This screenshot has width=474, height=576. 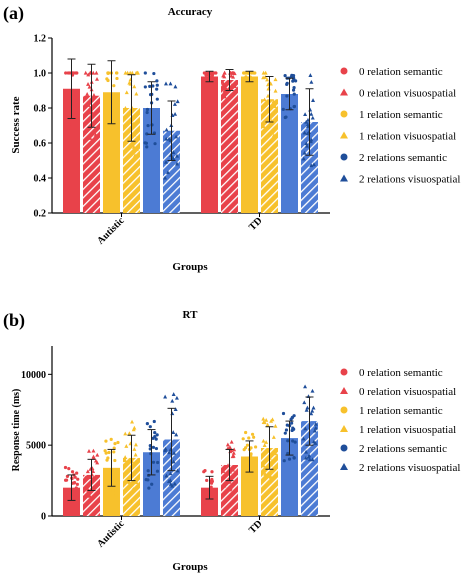 I want to click on y-tick-label: 0.8, so click(x=40, y=109).